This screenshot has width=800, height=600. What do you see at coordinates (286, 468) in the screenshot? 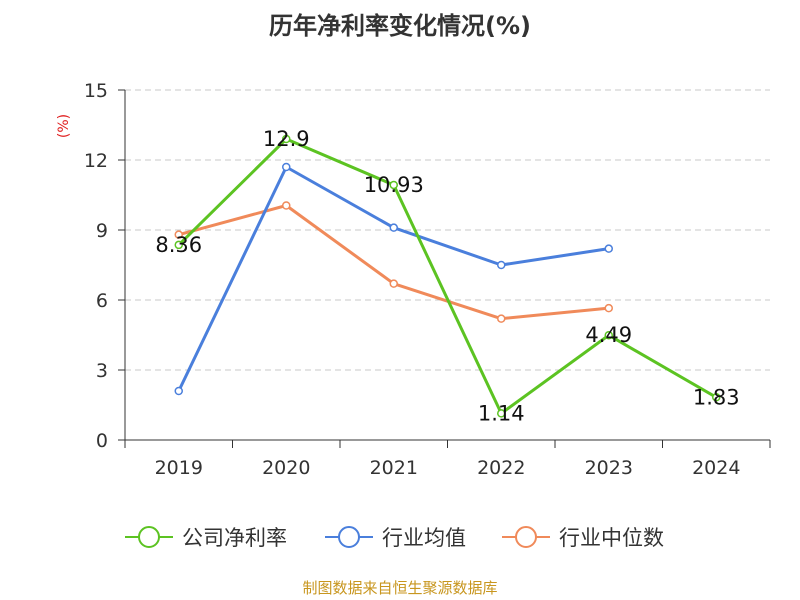
I see `x-tick-label: 2020` at bounding box center [286, 468].